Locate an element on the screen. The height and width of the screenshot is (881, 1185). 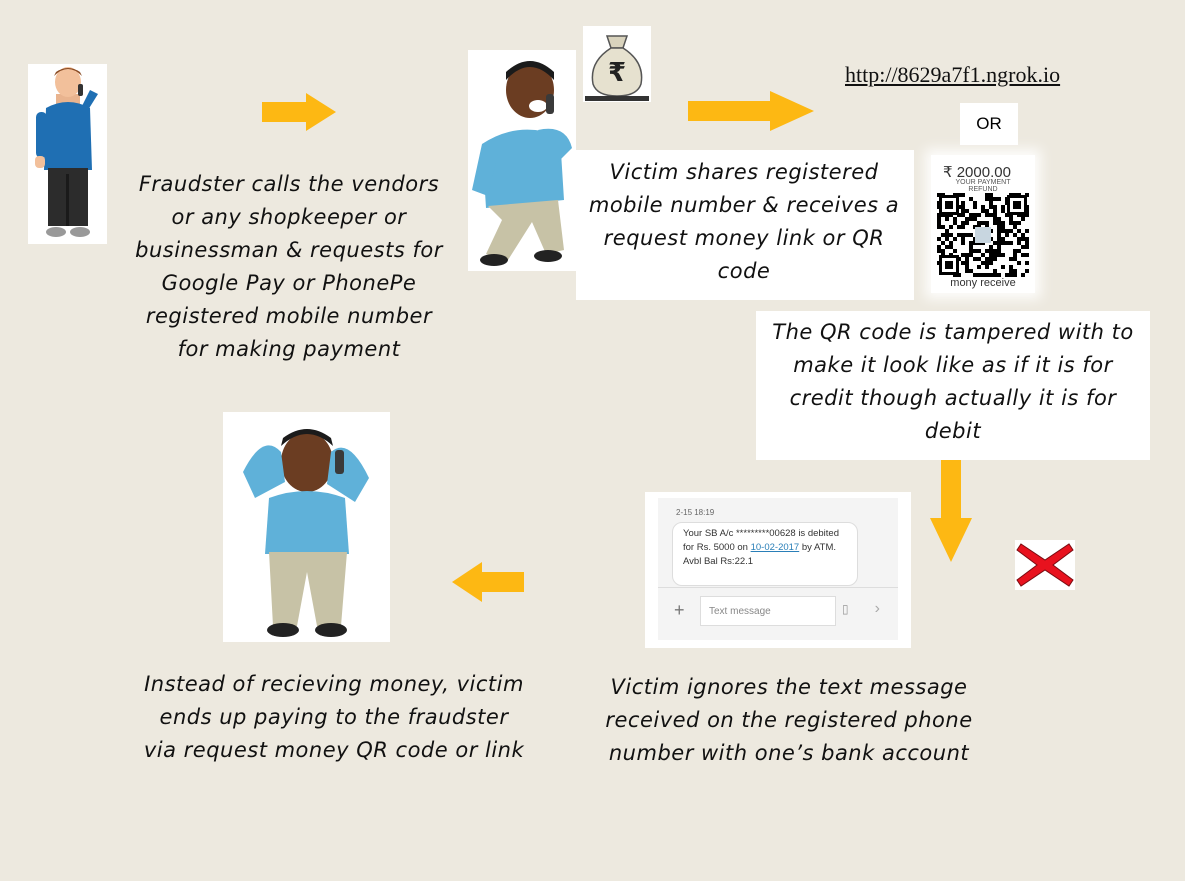
sms-text-2: by ATM. Avbl Bal Rs:22.1 is located at coordinates (759, 554).